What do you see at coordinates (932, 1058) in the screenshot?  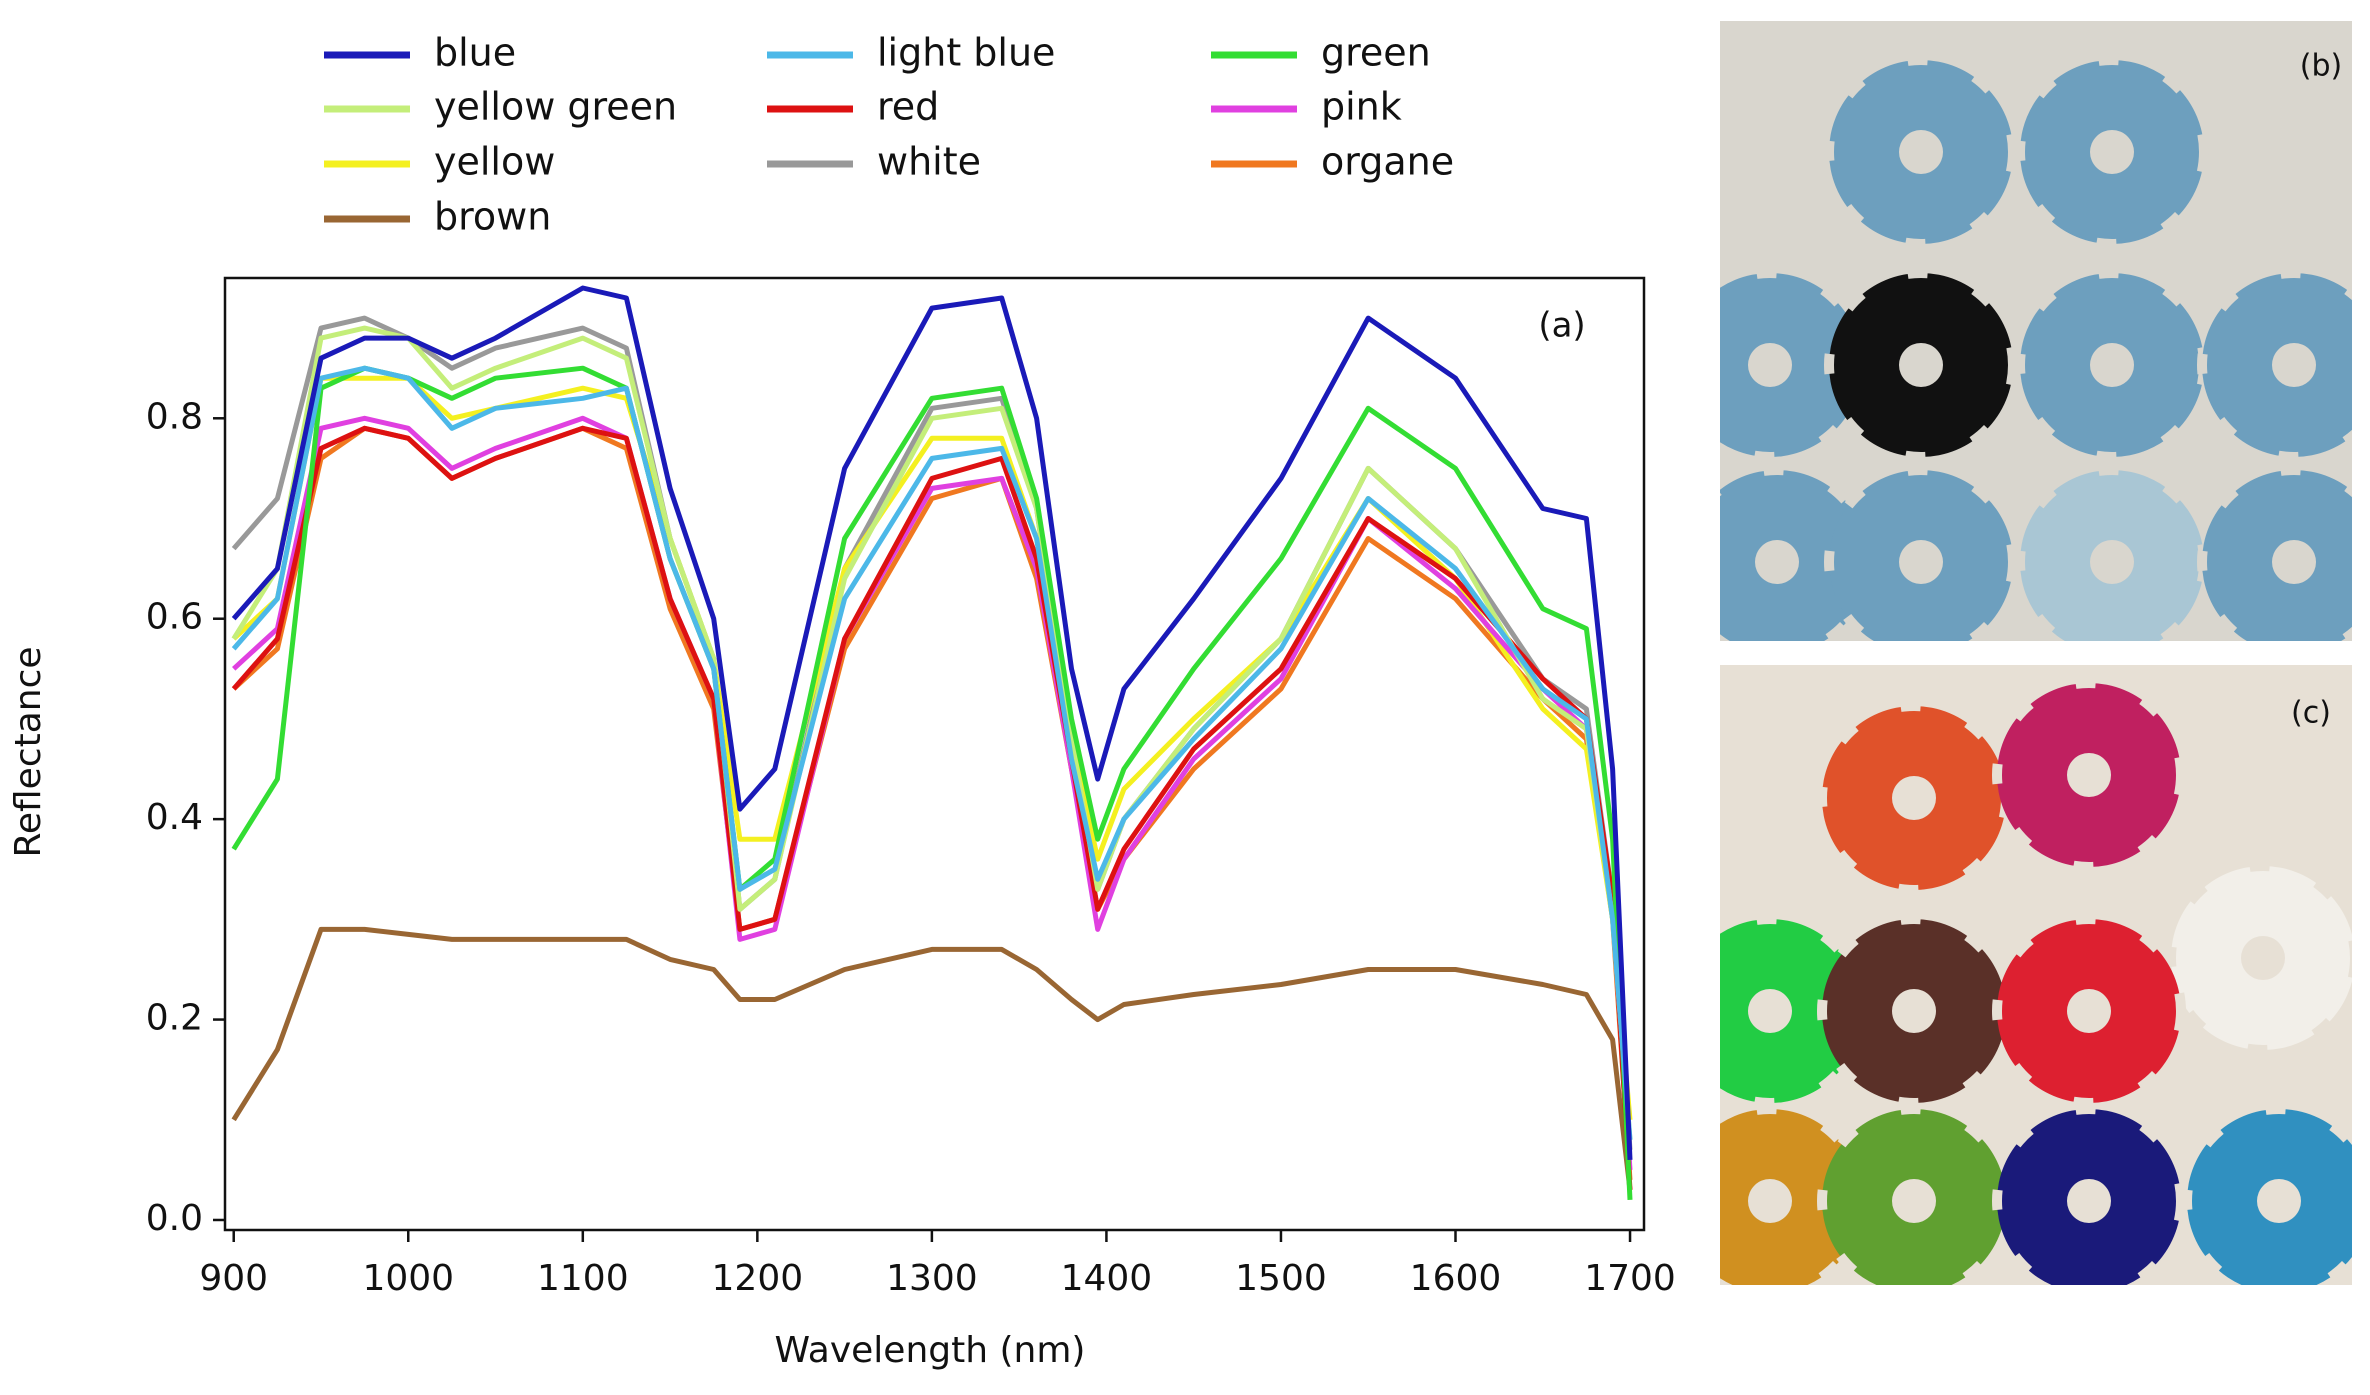 I see `series-line` at bounding box center [932, 1058].